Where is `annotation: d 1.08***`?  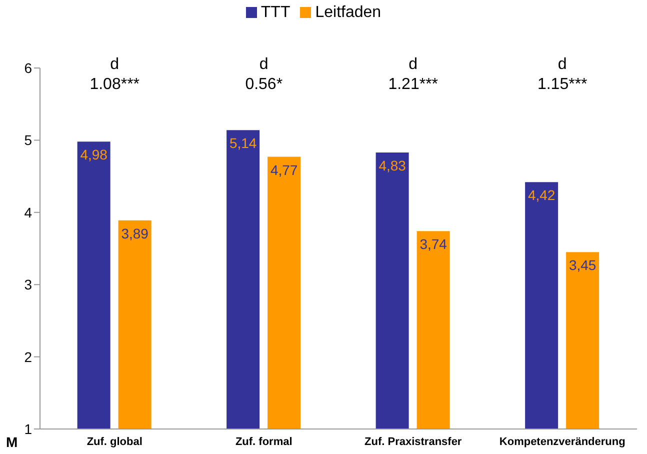
annotation: d 1.08*** is located at coordinates (114, 75).